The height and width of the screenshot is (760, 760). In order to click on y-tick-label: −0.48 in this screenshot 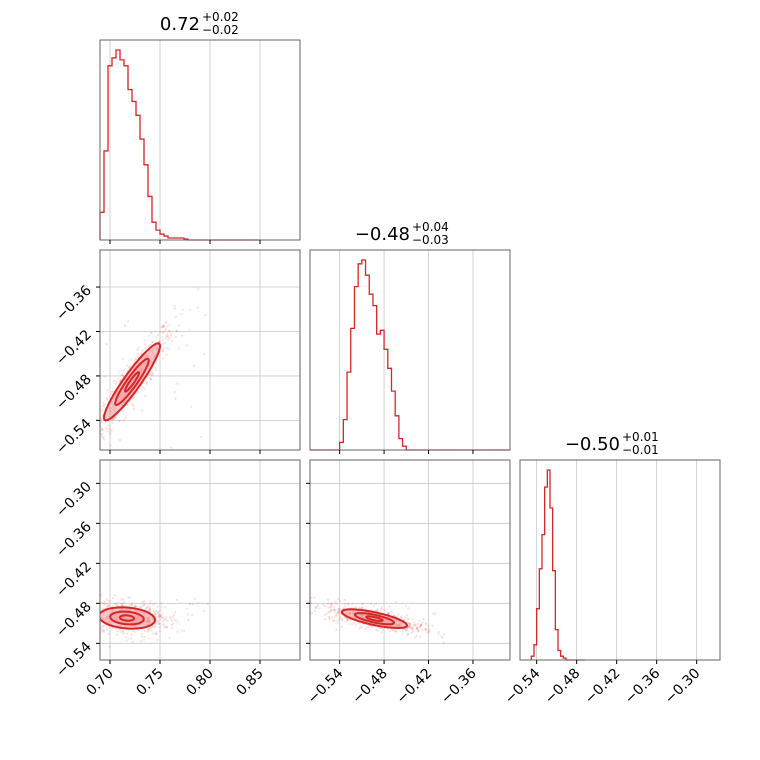, I will do `click(74, 620)`.